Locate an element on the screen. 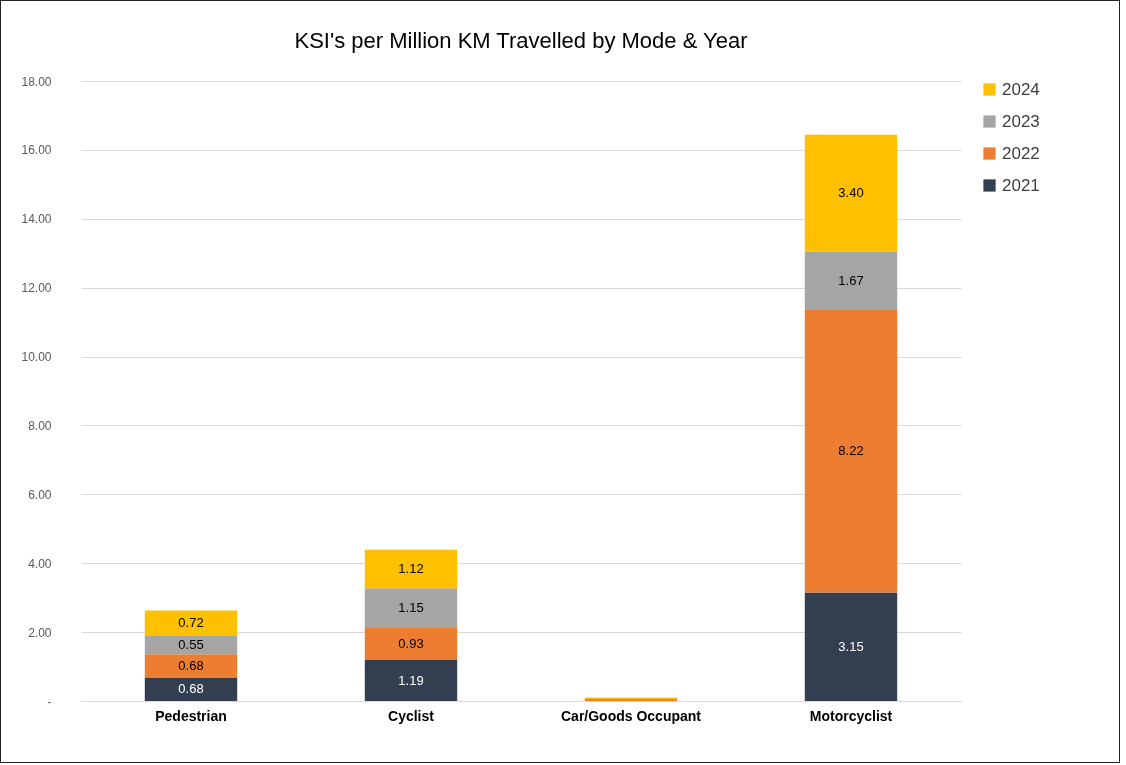  legend-label: 2022 is located at coordinates (1021, 153).